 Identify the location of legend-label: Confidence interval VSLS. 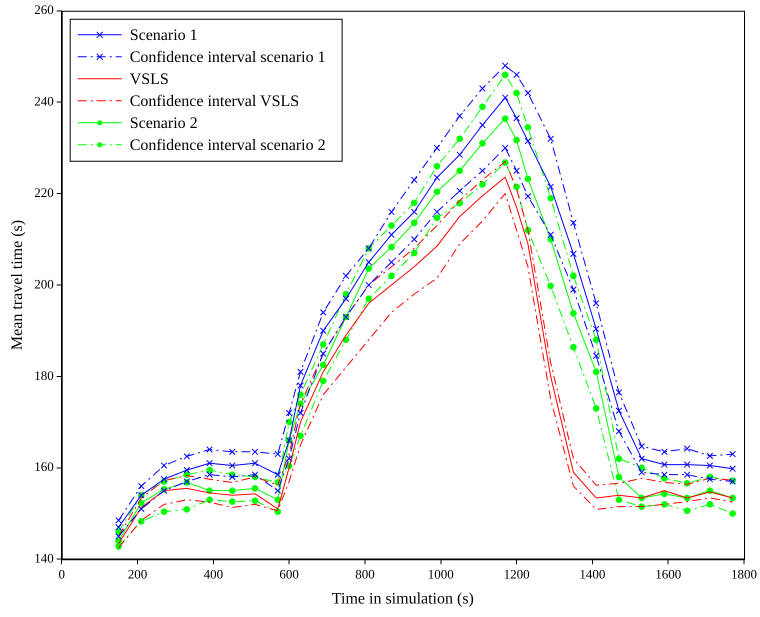
(215, 101).